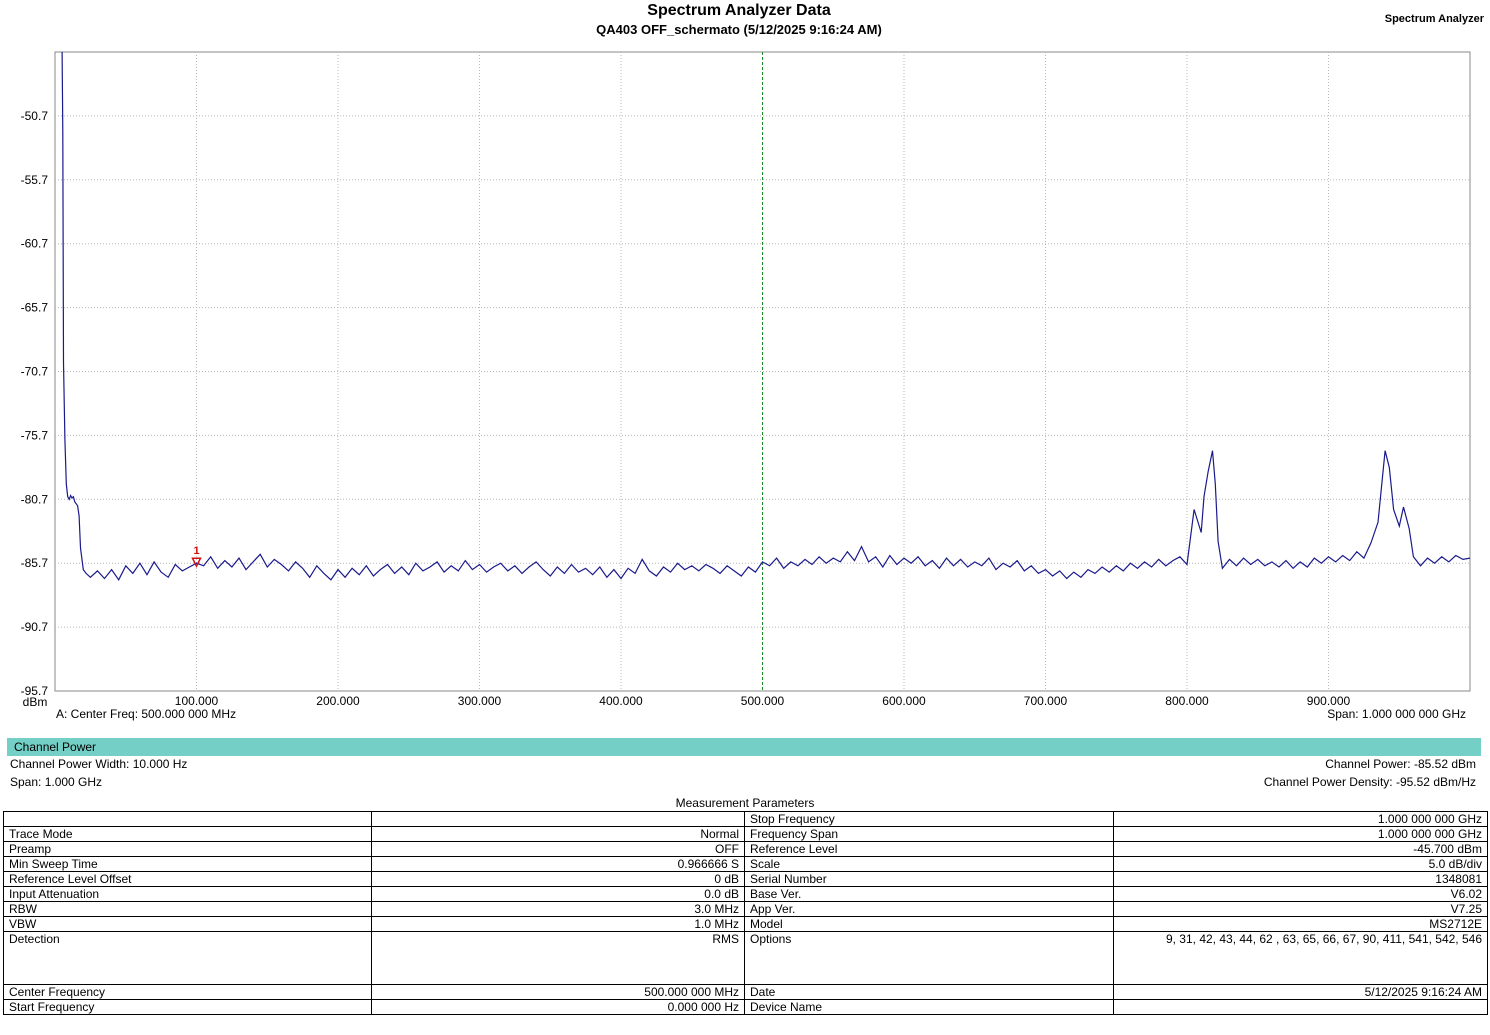  What do you see at coordinates (187, 819) in the screenshot?
I see `param-name` at bounding box center [187, 819].